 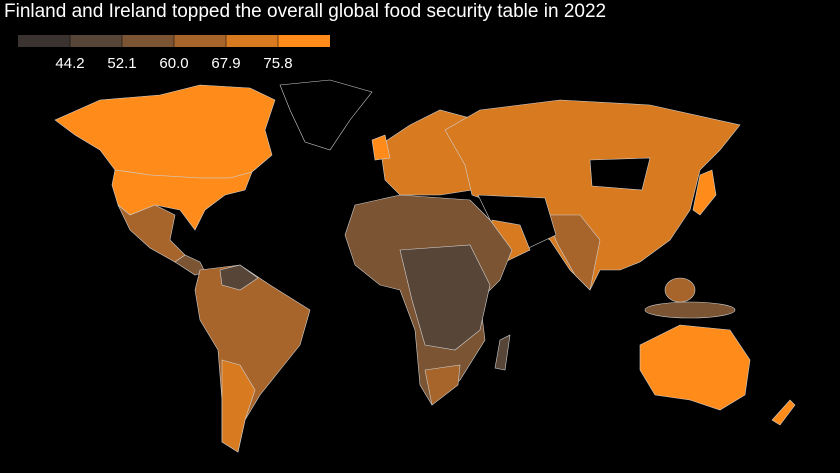 I want to click on canada, so click(x=165, y=131).